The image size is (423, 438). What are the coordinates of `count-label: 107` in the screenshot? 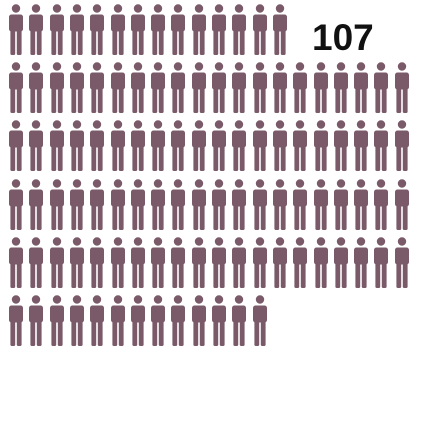 It's located at (343, 37).